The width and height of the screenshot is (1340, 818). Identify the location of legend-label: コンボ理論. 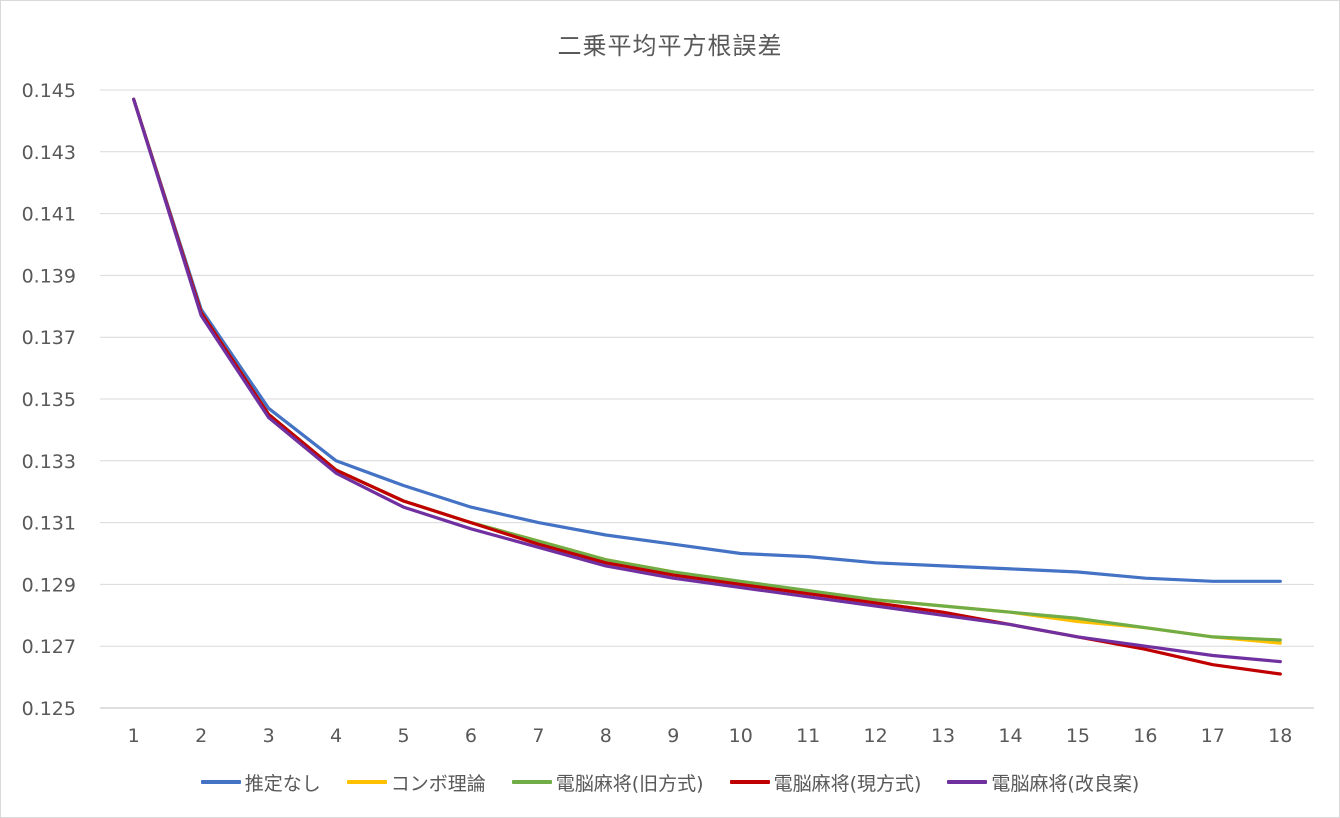
(438, 783).